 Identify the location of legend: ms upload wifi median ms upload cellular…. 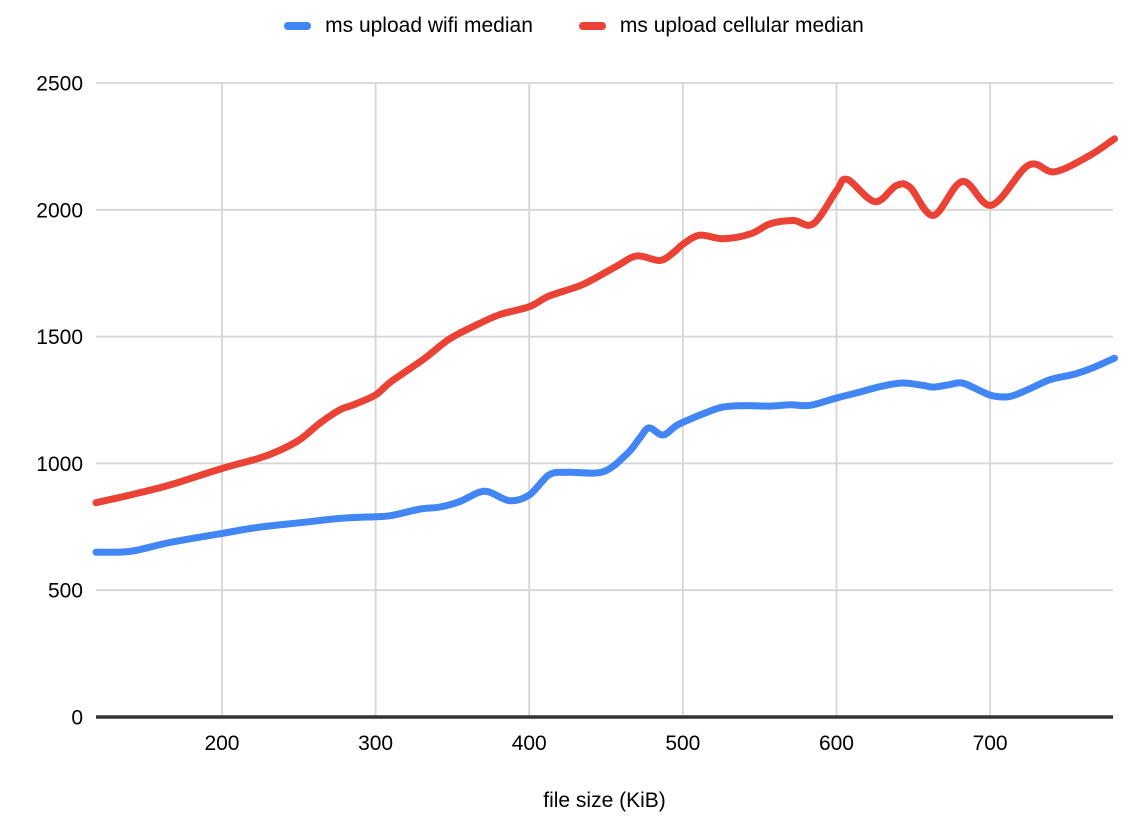
(574, 26).